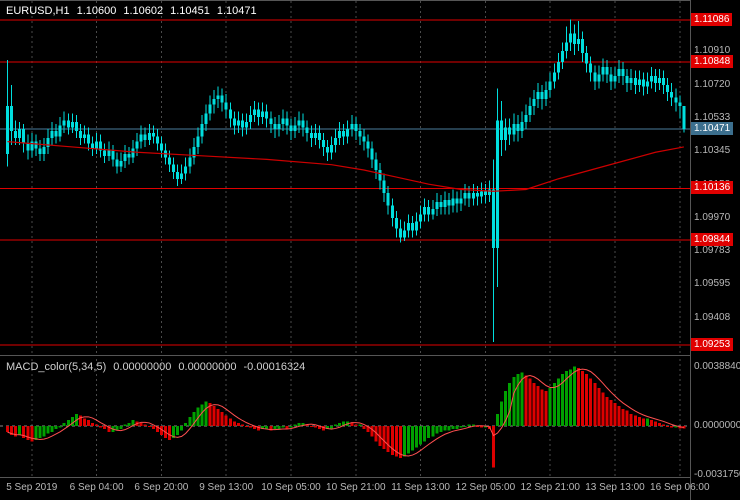  What do you see at coordinates (717, 425) in the screenshot?
I see `macd-axis-label: 0.0000000` at bounding box center [717, 425].